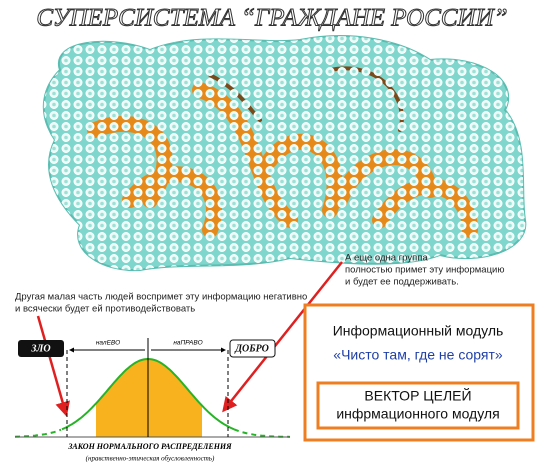 The height and width of the screenshot is (475, 544). What do you see at coordinates (418, 355) in the screenshot?
I see `module-slogan: «Чисто там, где не сорят»` at bounding box center [418, 355].